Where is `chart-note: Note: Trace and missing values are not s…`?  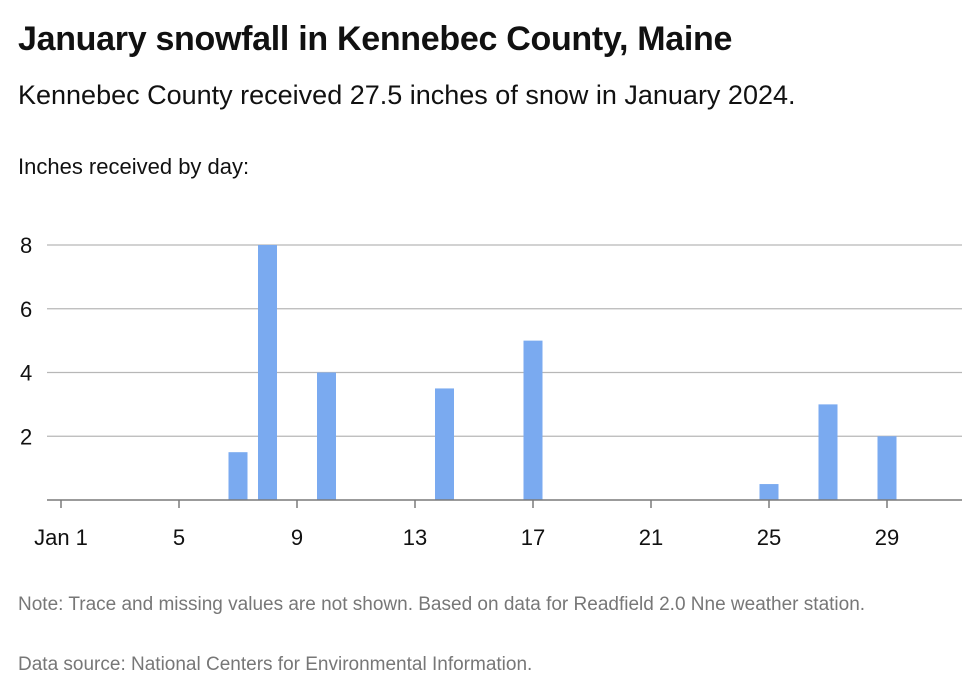 chart-note: Note: Trace and missing values are not s… is located at coordinates (442, 604).